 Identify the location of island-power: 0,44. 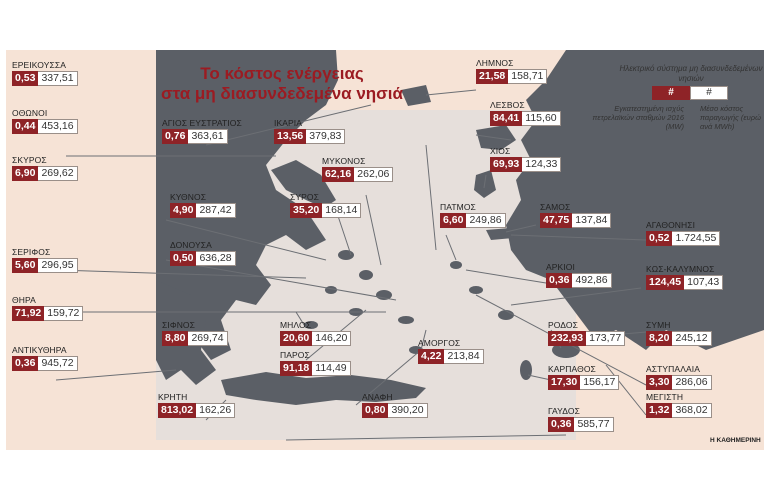
(25, 126).